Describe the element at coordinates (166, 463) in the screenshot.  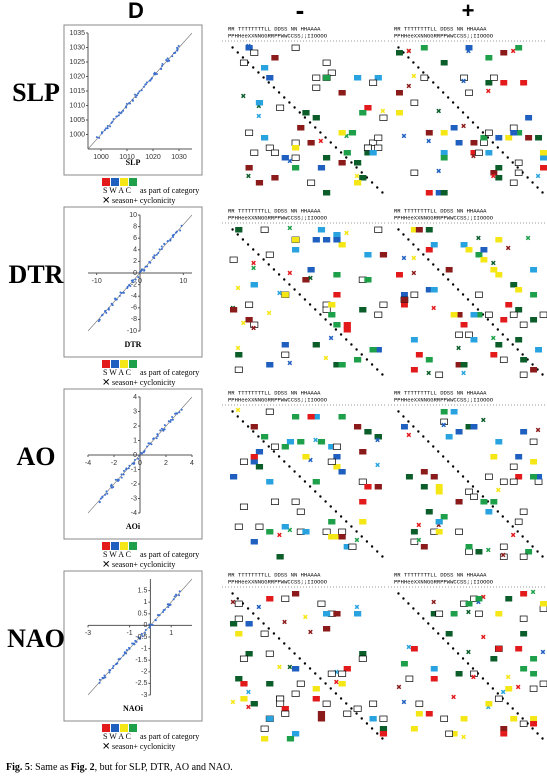
I see `x-tick-label: 2` at that location.